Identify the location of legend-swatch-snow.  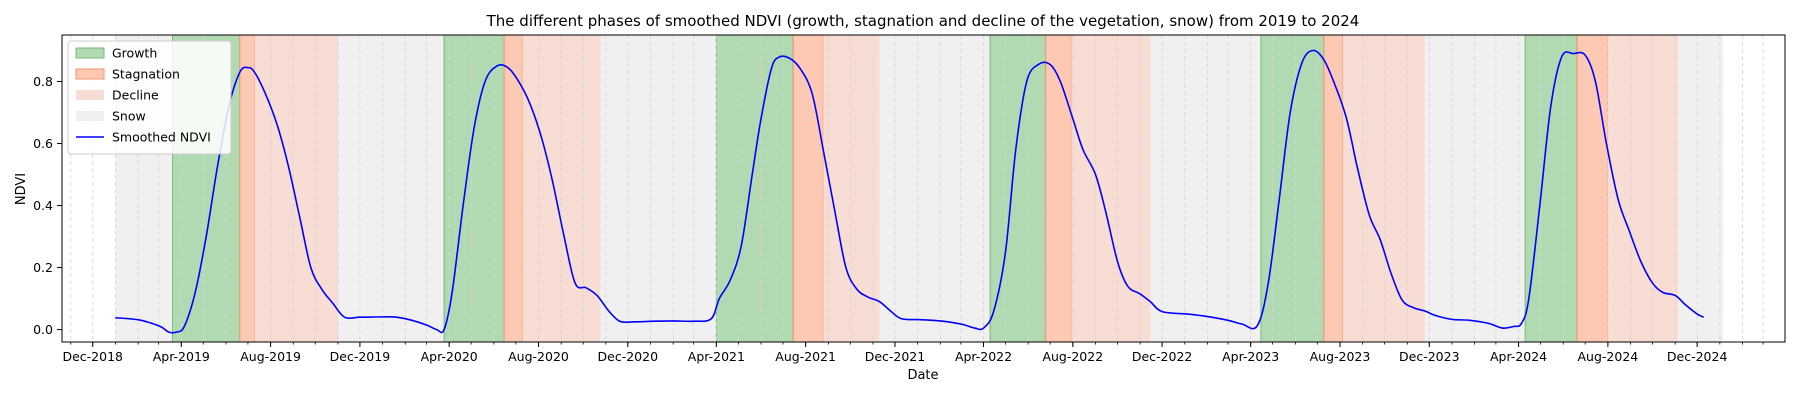
(90, 116).